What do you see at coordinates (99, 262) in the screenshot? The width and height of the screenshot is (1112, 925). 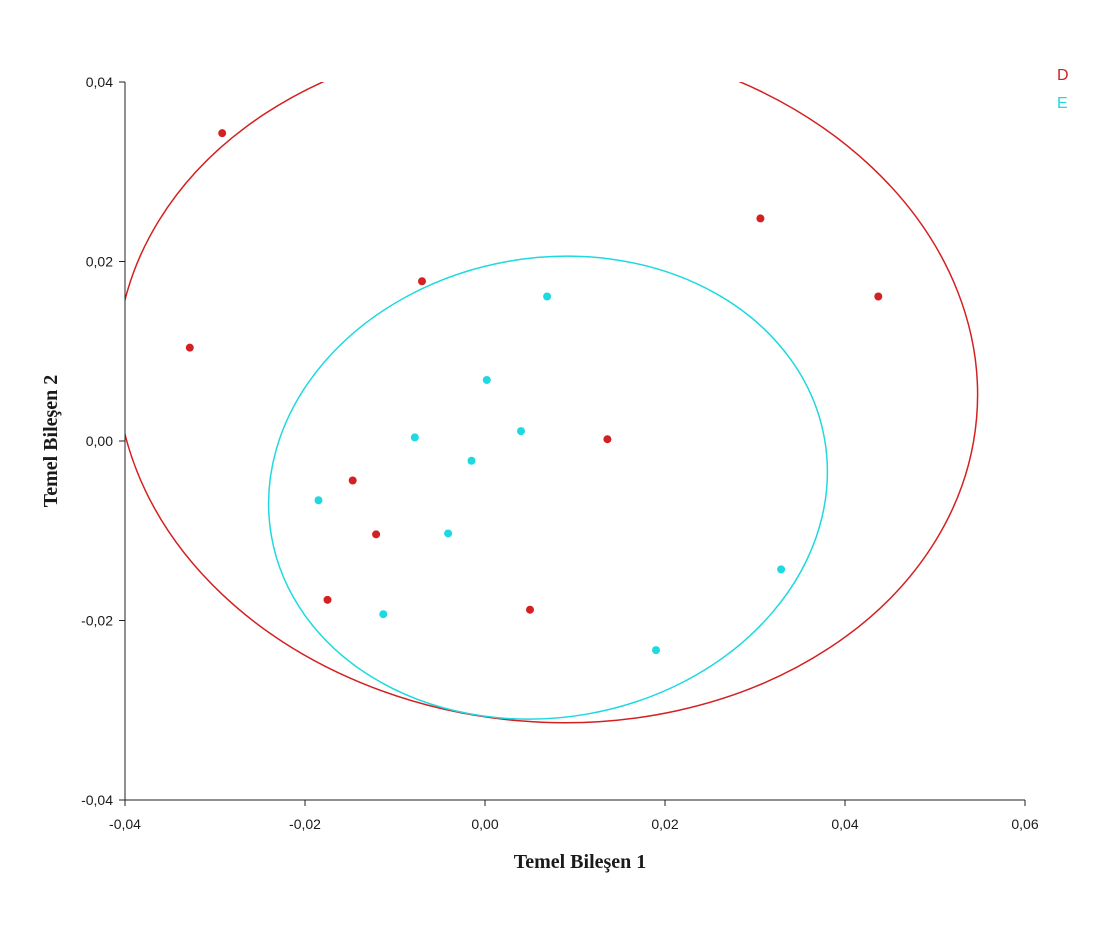 I see `y-tick-label: 0,02` at bounding box center [99, 262].